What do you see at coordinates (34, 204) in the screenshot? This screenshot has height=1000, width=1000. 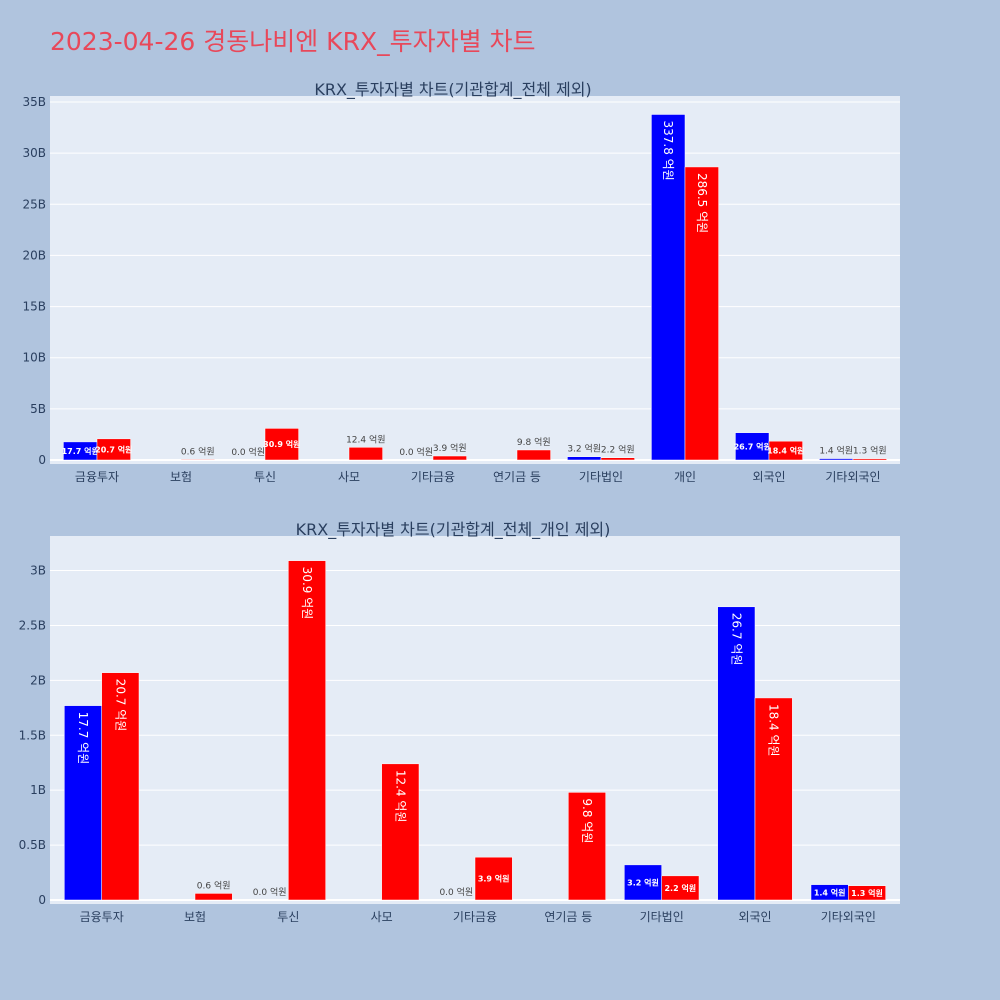 I see `y-tick-label: 25B` at bounding box center [34, 204].